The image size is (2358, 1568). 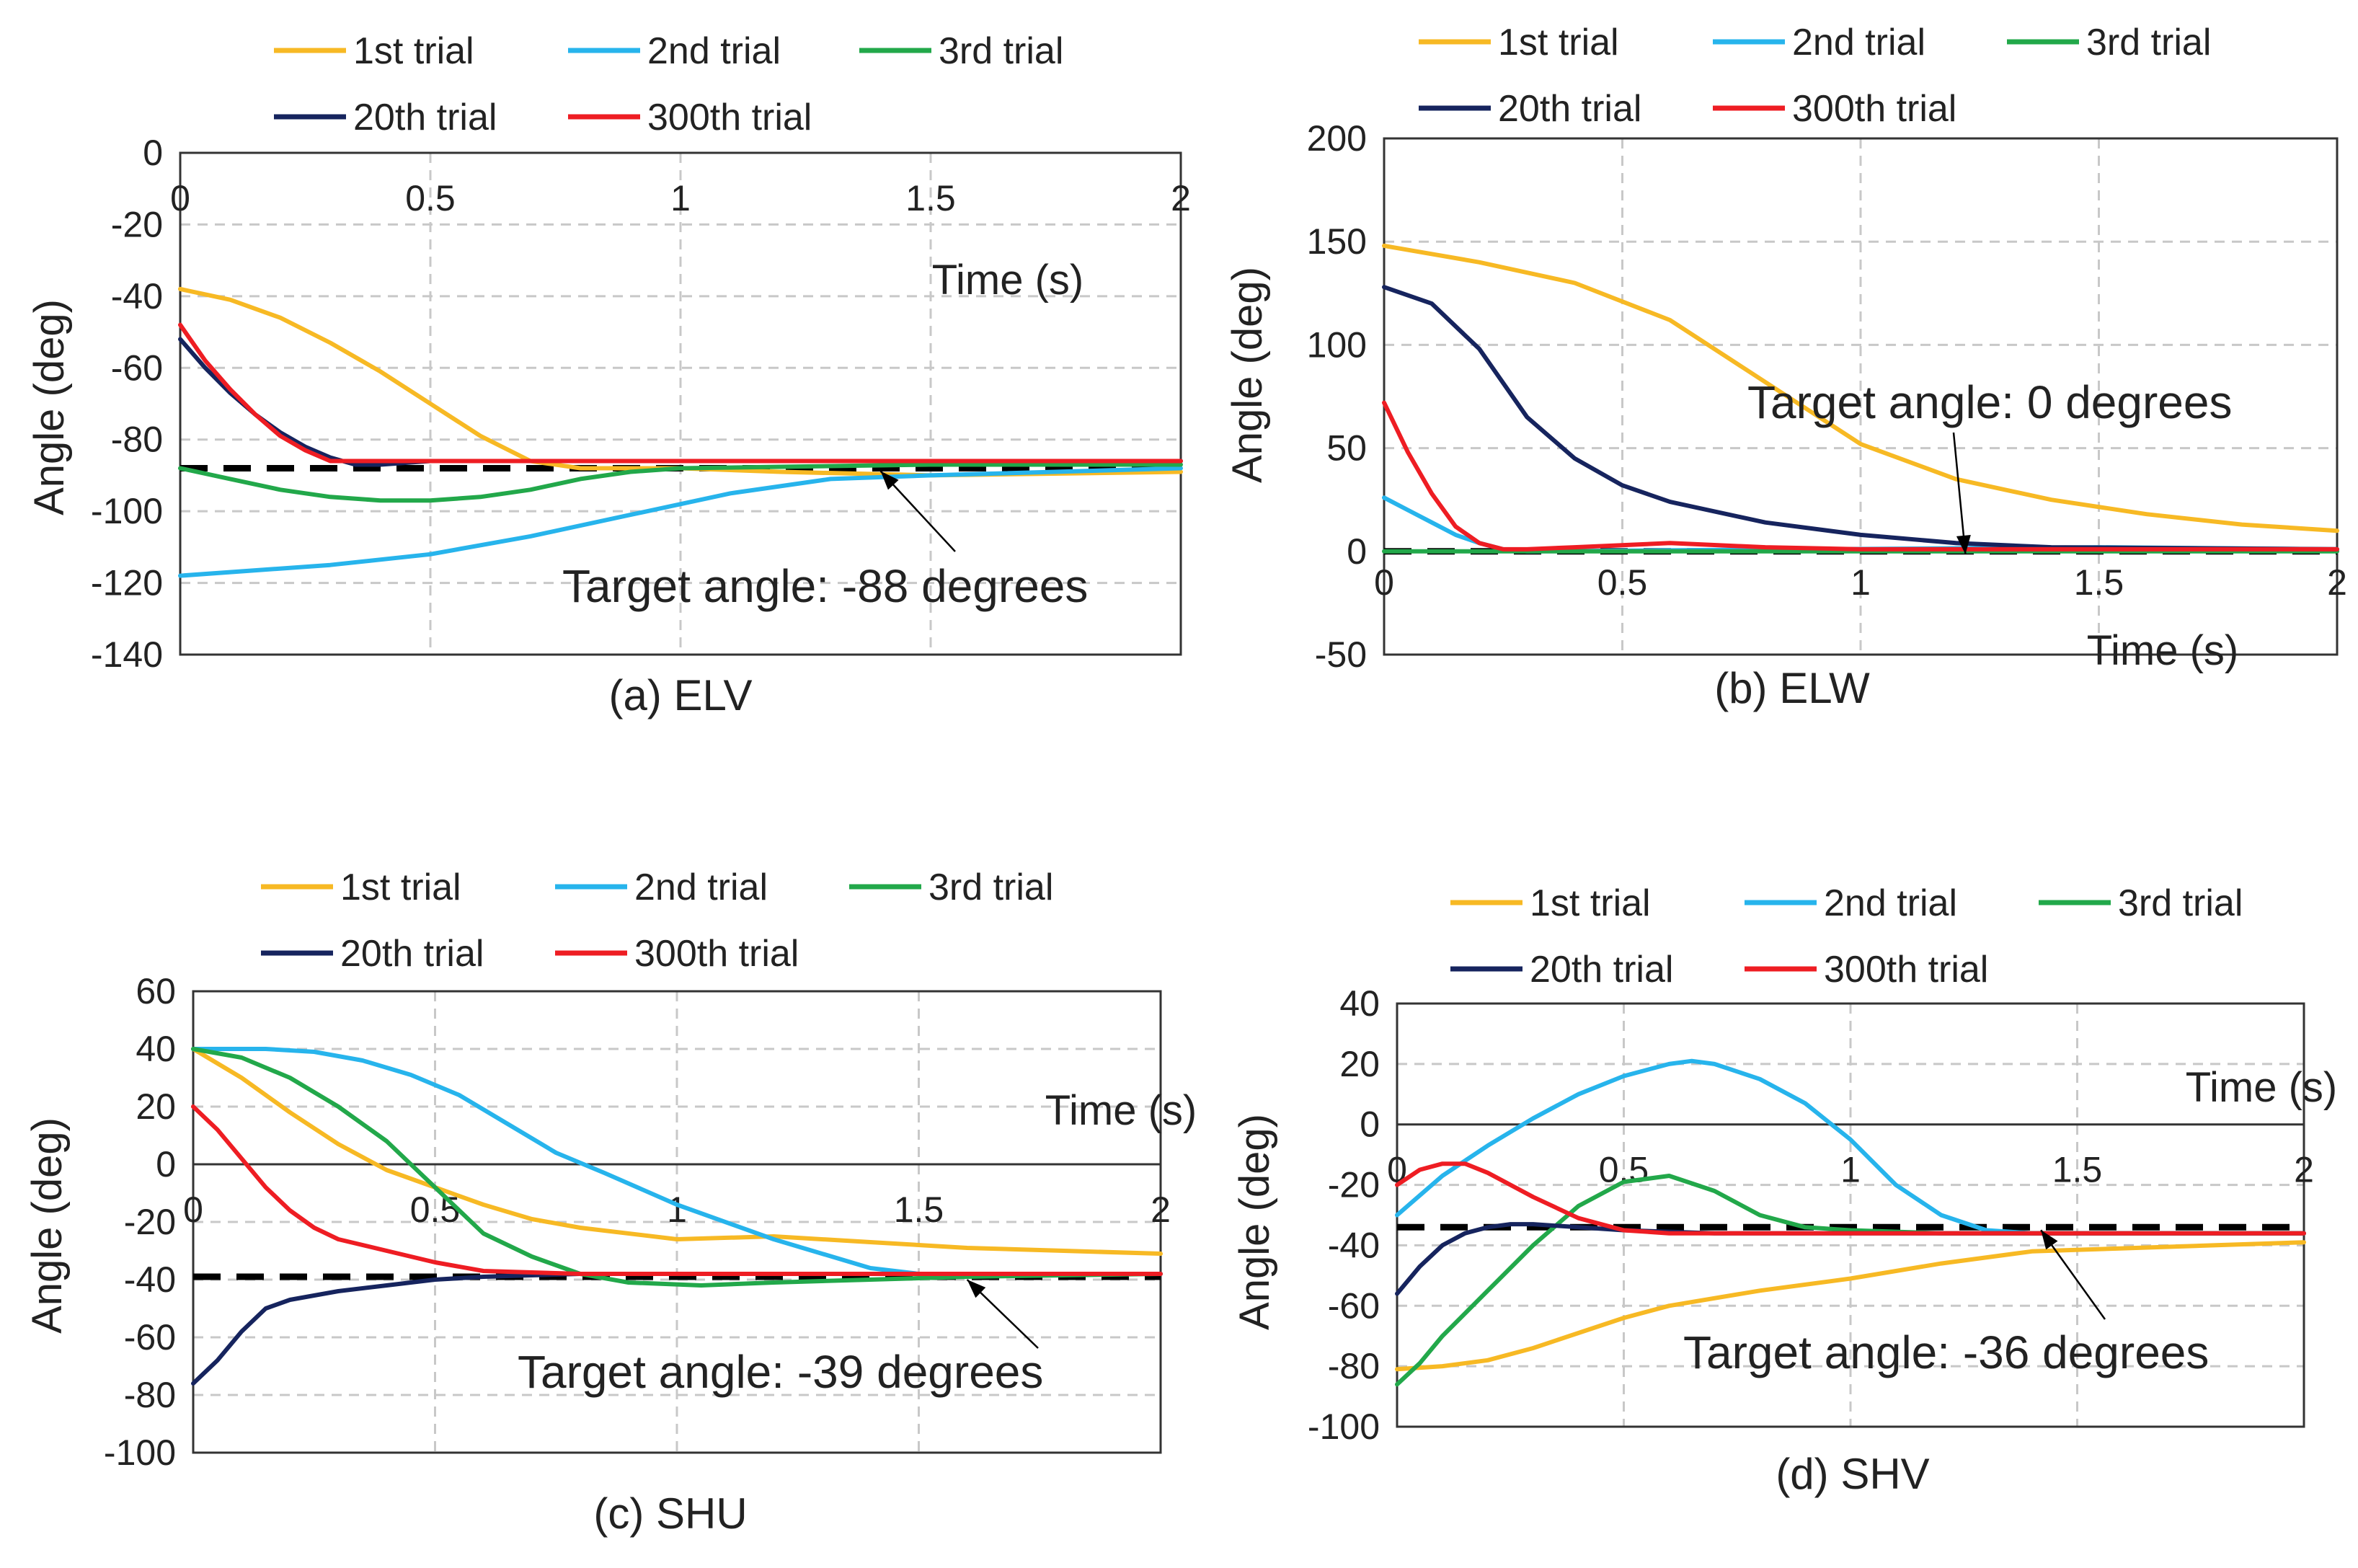 I want to click on target-annotation: Target angle: 0 degrees, so click(x=1990, y=402).